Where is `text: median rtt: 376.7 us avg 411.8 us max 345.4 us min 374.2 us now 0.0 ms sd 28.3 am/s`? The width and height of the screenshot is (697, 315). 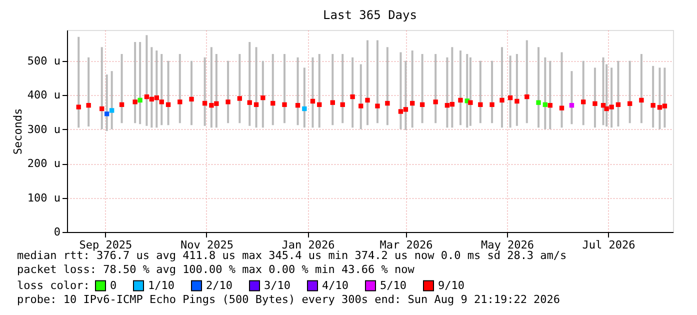 text: median rtt: 376.7 us avg 411.8 us max 345.4 us min 374.2 us now 0.0 ms sd 28.3 am/s is located at coordinates (292, 255).